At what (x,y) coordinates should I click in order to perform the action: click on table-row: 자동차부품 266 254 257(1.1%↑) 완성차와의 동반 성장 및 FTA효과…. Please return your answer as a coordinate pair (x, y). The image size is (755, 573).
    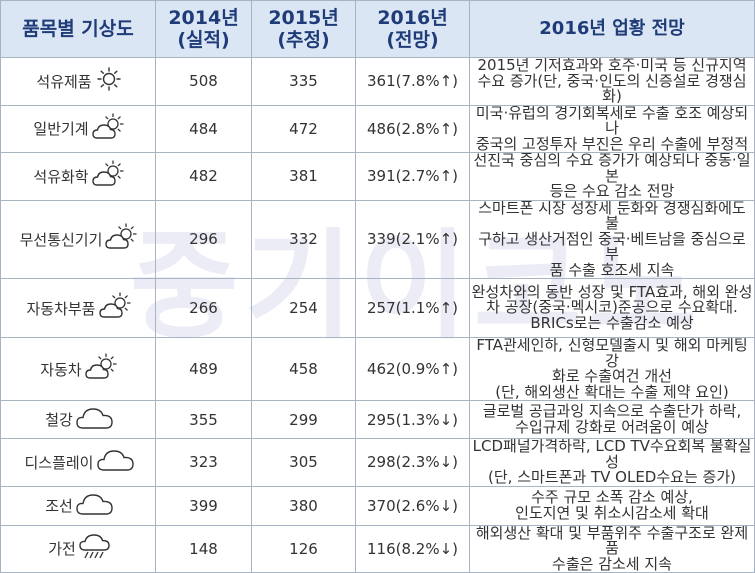
    Looking at the image, I should click on (377, 308).